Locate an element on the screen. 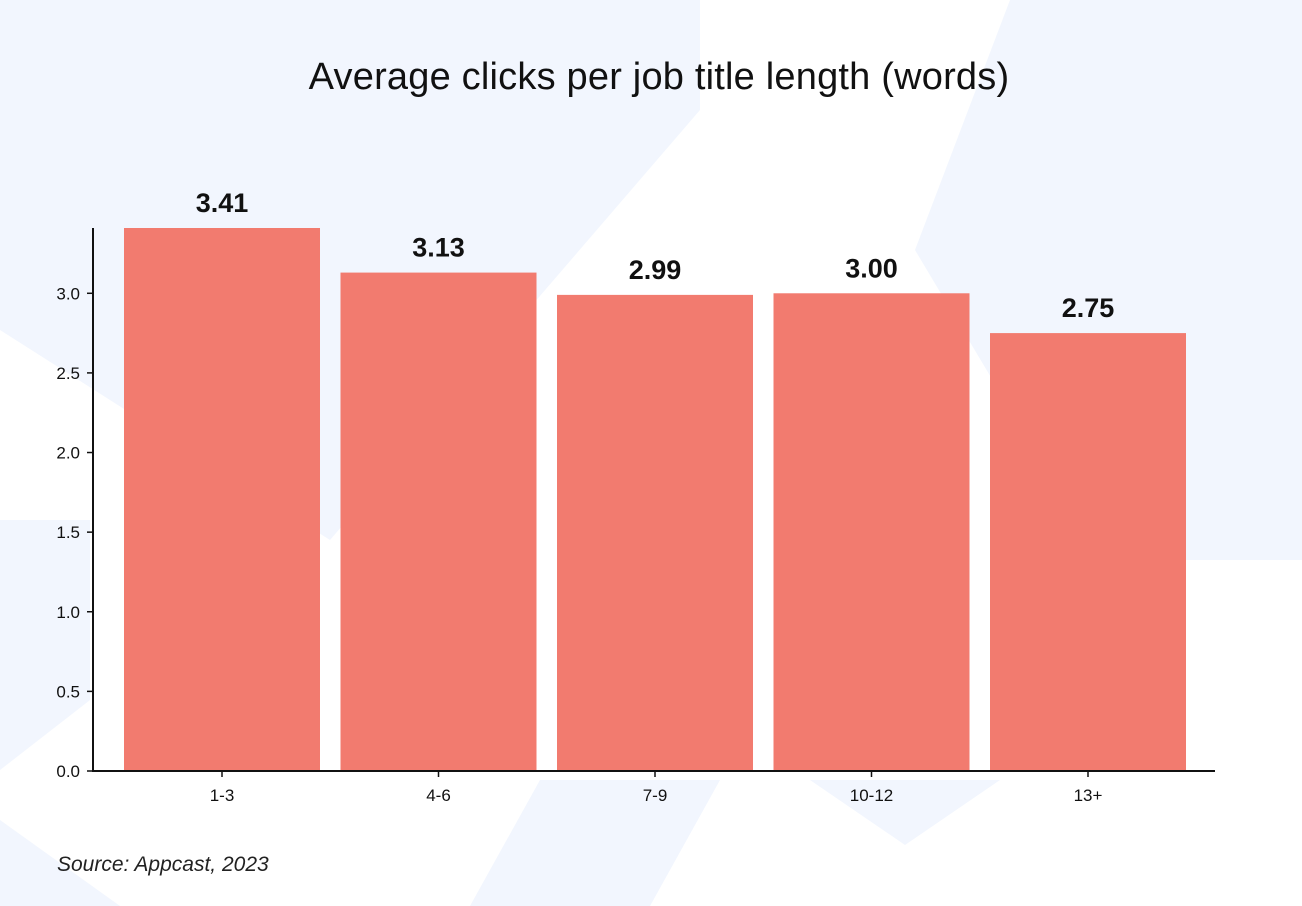 The image size is (1302, 906). y-tick-label: 0.0 is located at coordinates (68, 771).